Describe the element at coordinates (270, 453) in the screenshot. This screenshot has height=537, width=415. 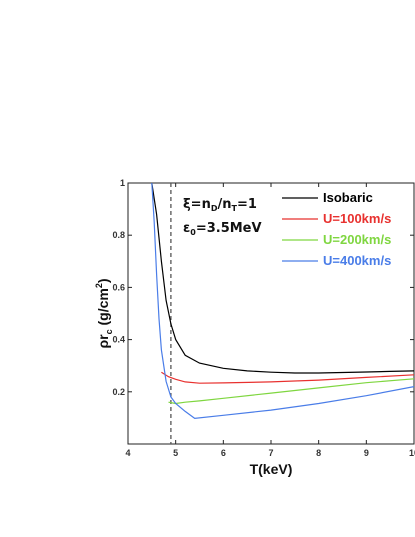
I see `x-tick-label: 7` at that location.